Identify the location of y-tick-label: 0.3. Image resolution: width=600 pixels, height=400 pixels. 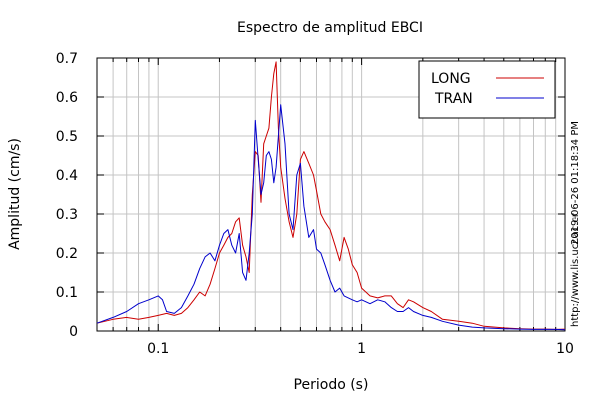
(67, 215).